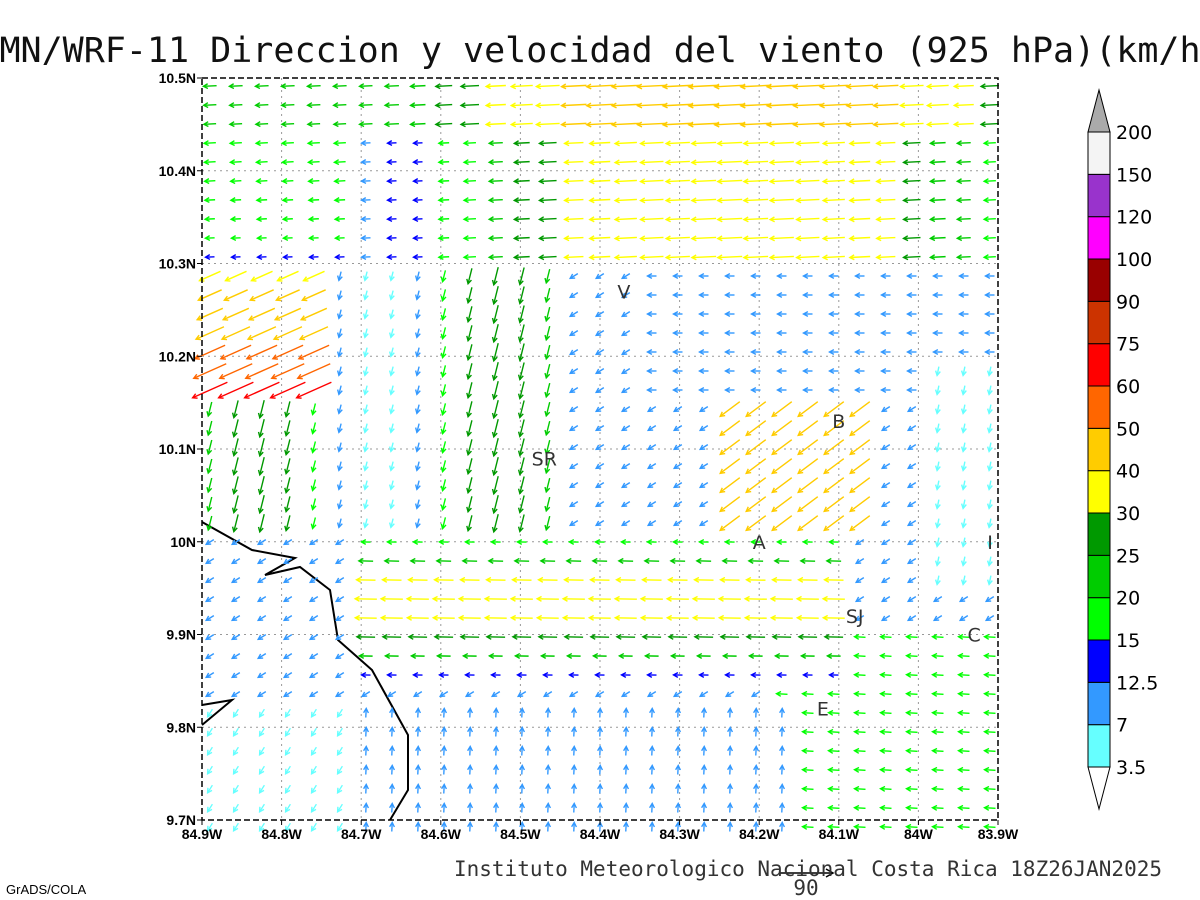 The width and height of the screenshot is (1200, 900). What do you see at coordinates (1099, 492) in the screenshot?
I see `colorbar-swatch` at bounding box center [1099, 492].